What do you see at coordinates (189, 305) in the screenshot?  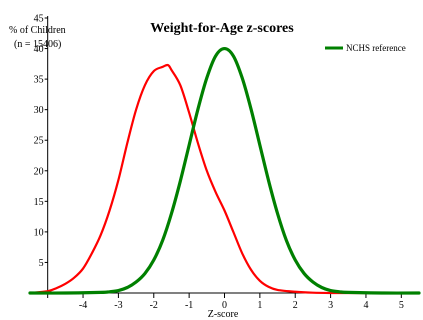 I see `x-tick-label: -1` at bounding box center [189, 305].